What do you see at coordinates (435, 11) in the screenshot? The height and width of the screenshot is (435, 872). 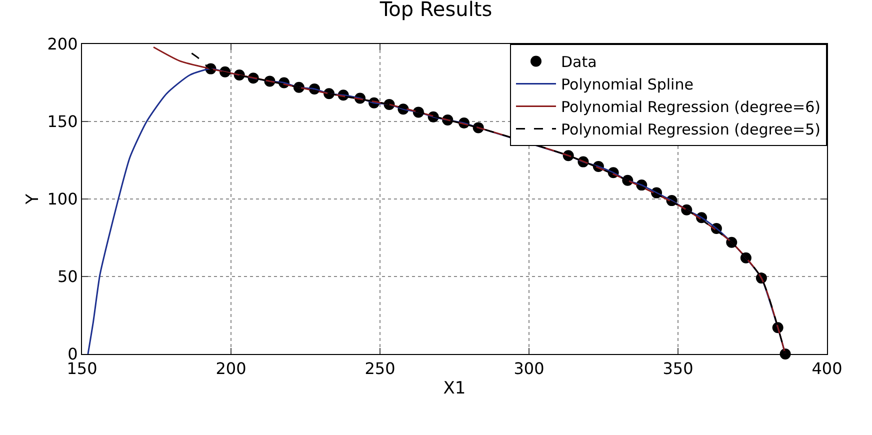 I see `chart-title: Top Results` at bounding box center [435, 11].